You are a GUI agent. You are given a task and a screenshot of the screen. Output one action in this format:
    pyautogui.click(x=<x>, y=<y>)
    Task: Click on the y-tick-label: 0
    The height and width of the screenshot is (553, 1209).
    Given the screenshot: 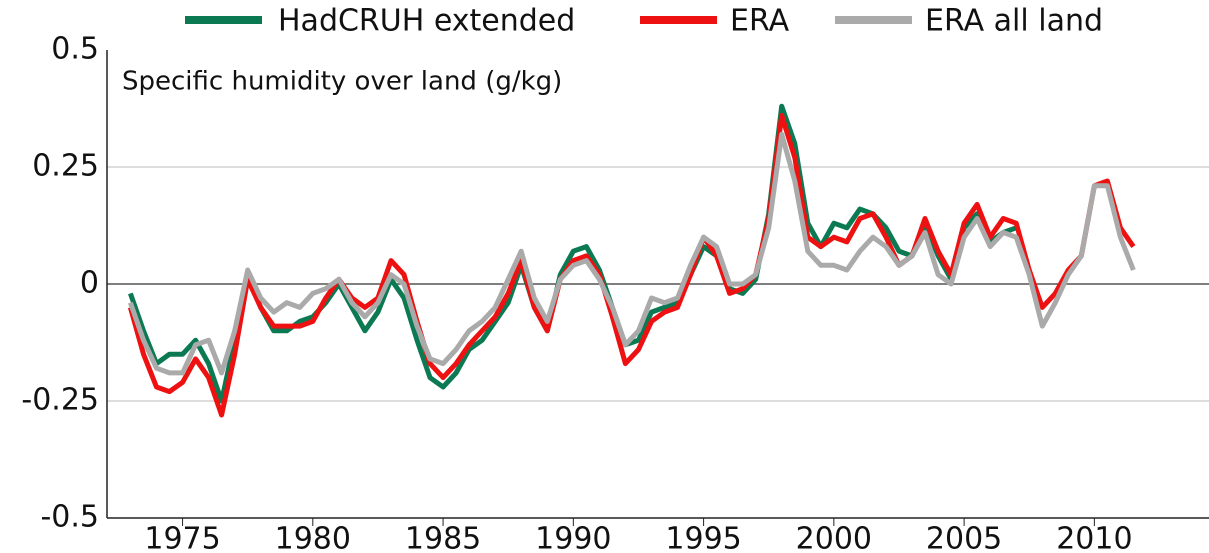 What is the action you would take?
    pyautogui.click(x=89, y=283)
    